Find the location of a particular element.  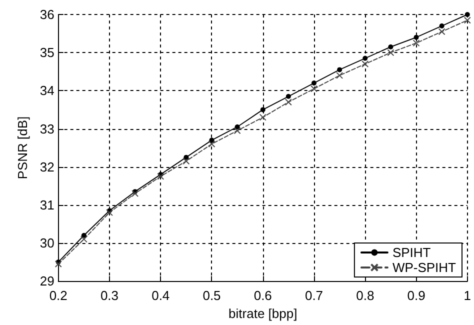

y-tick-label: 34 is located at coordinates (47, 90).